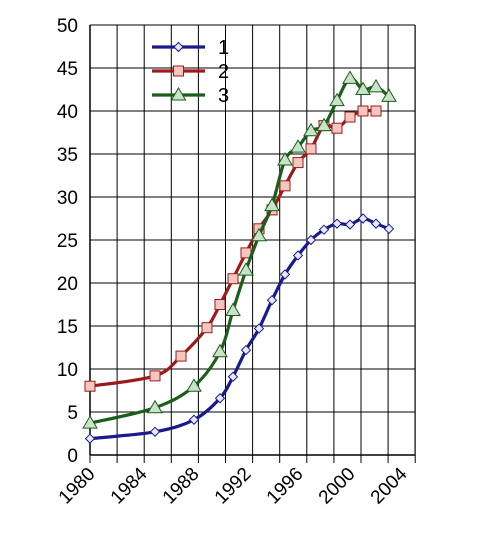 This screenshot has width=496, height=540. I want to click on legend-label: 3, so click(223, 96).